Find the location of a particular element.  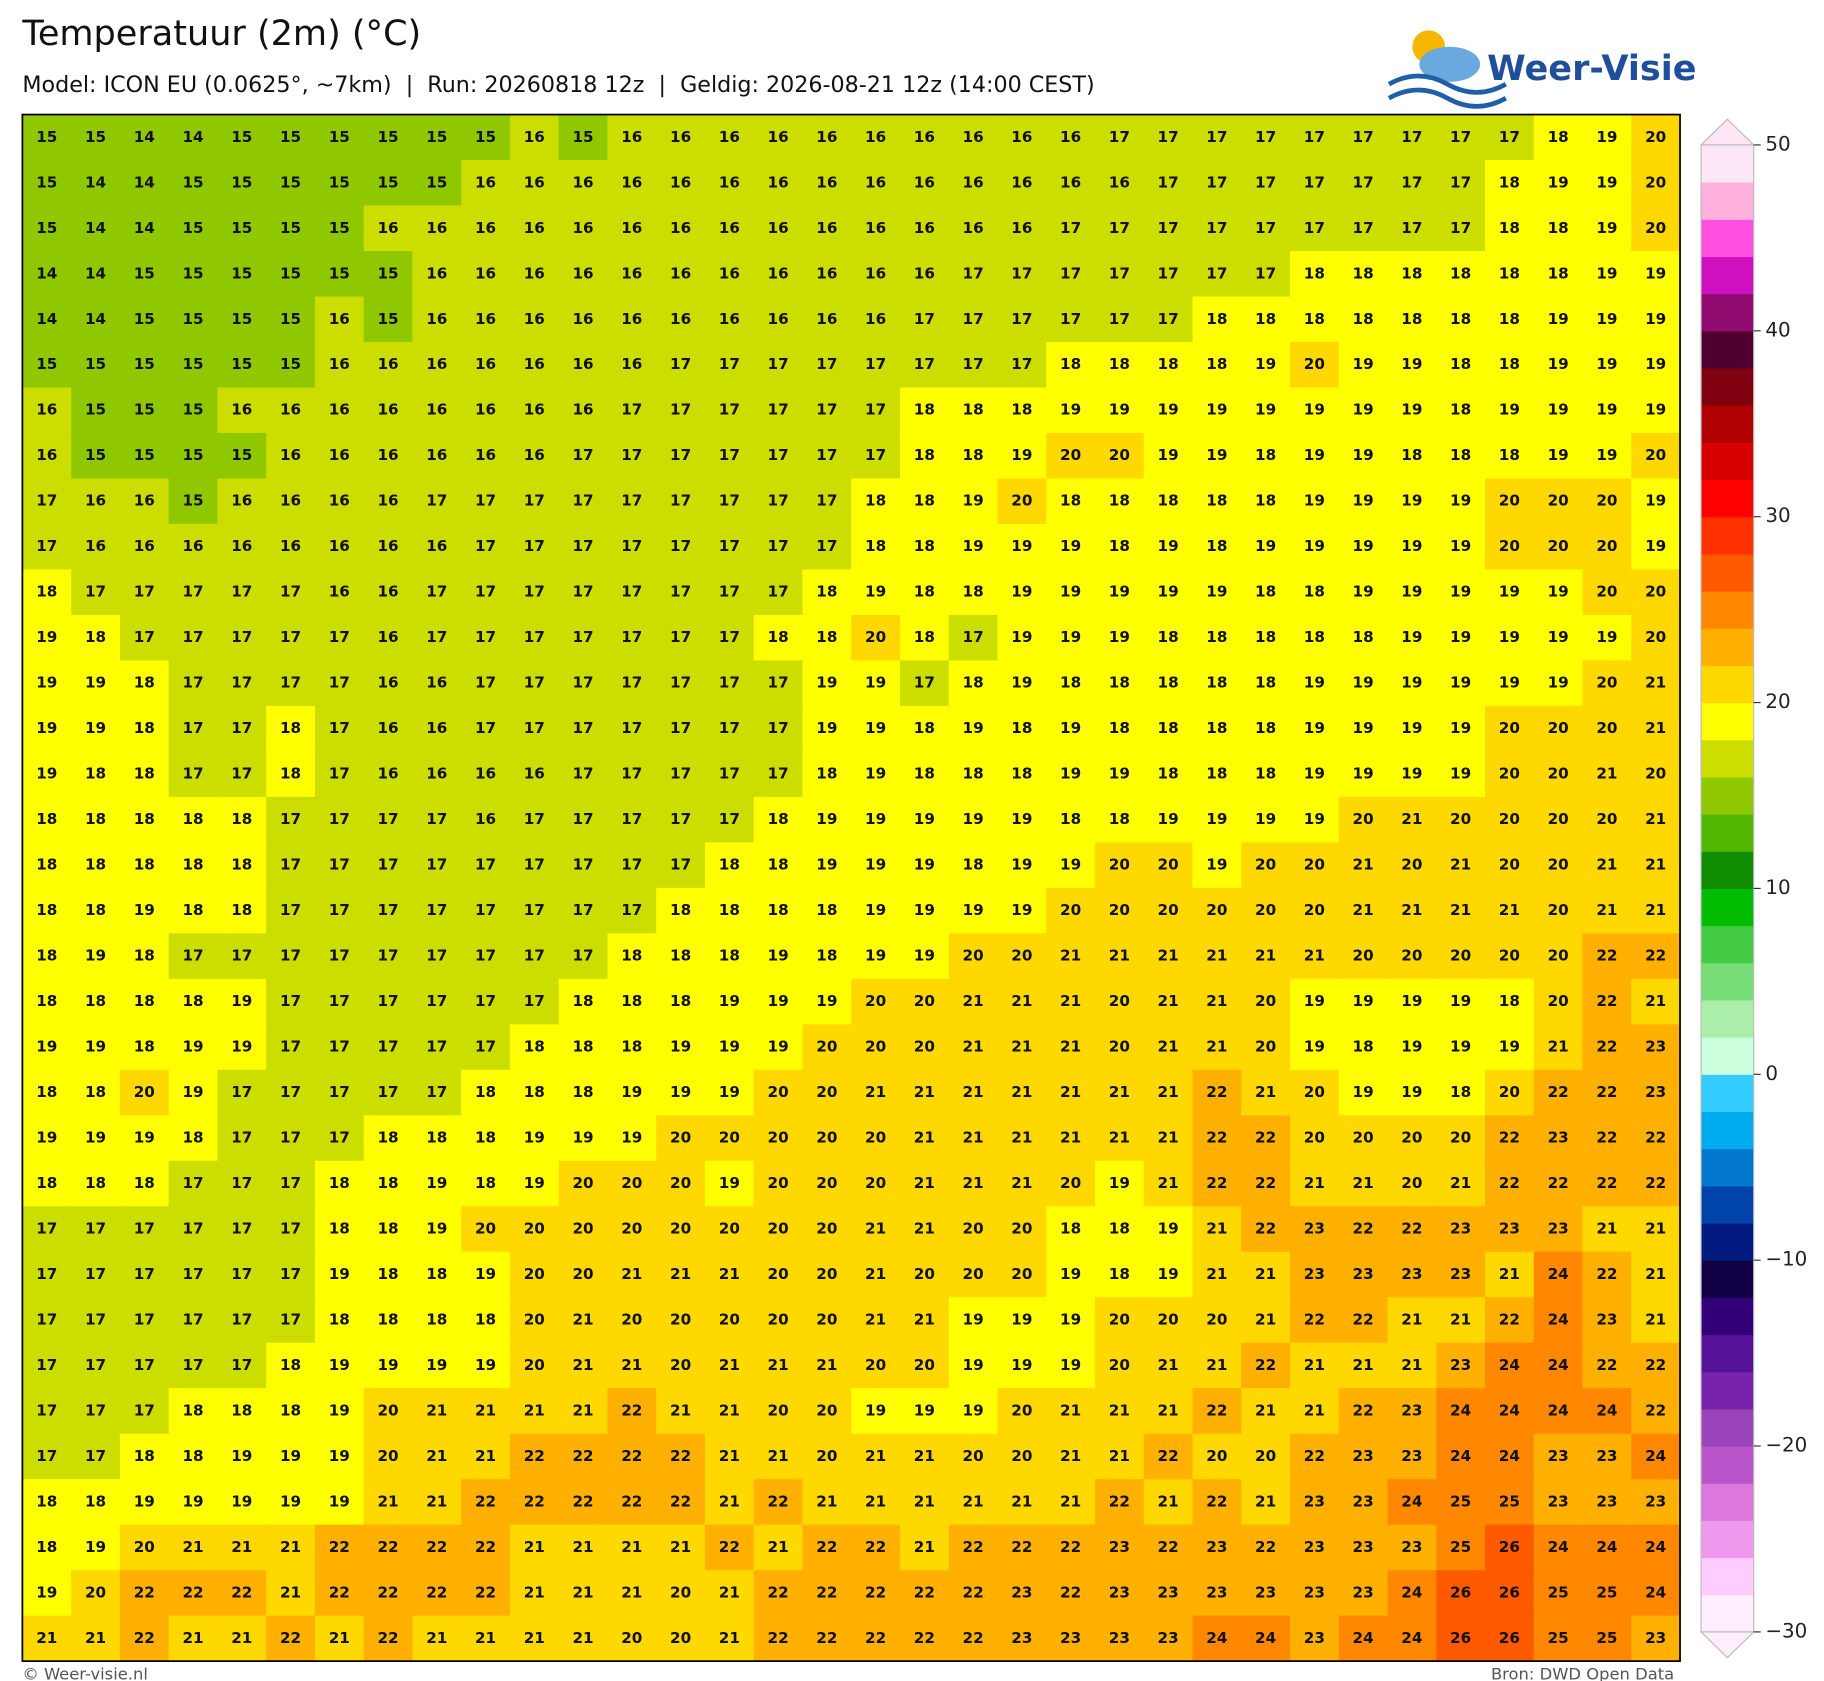

temperature-label: 23 is located at coordinates (1216, 1592).